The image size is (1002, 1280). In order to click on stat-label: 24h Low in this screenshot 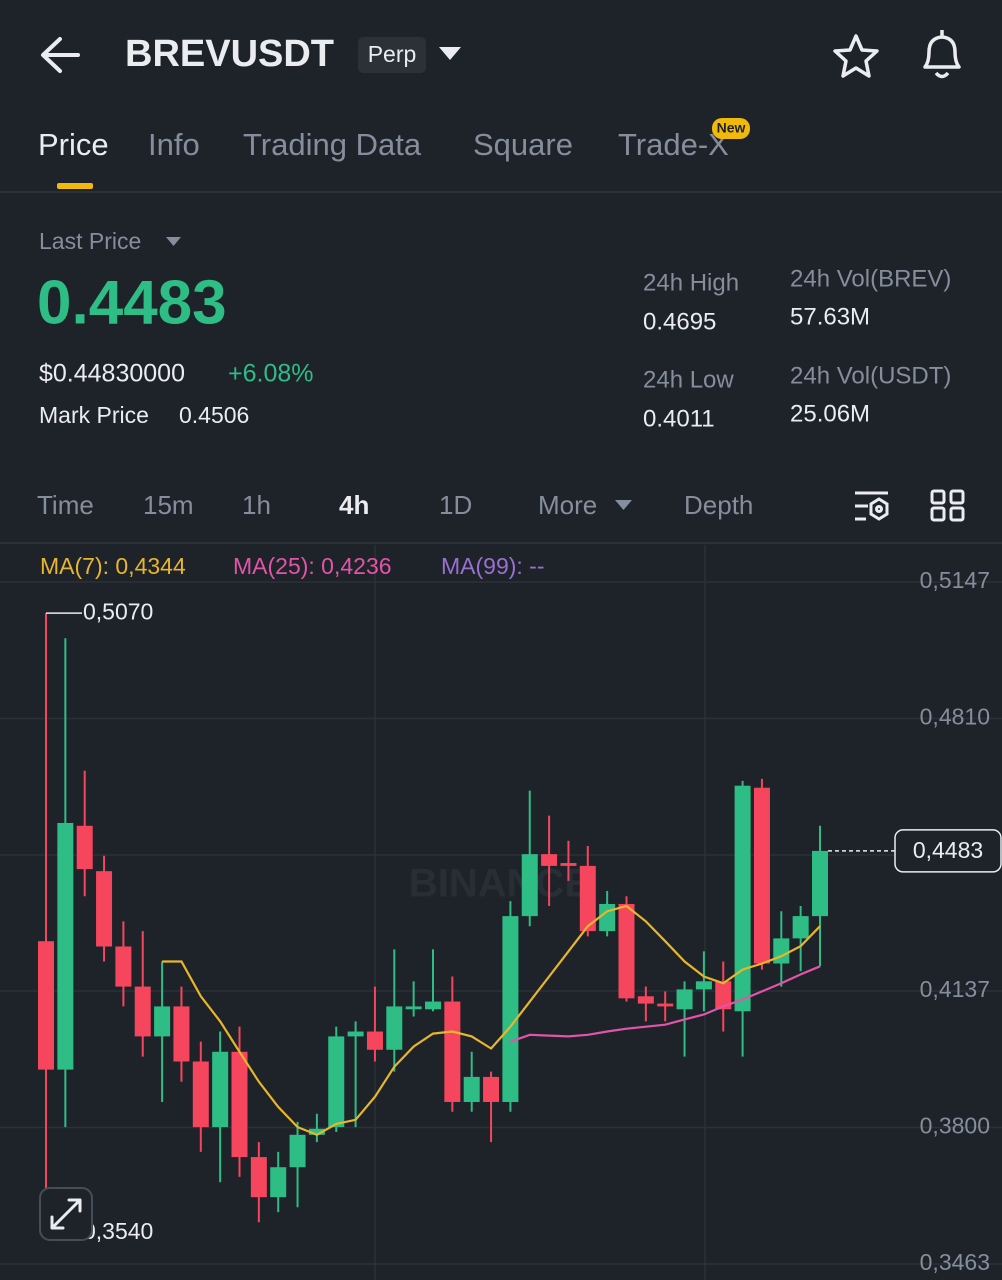, I will do `click(688, 379)`.